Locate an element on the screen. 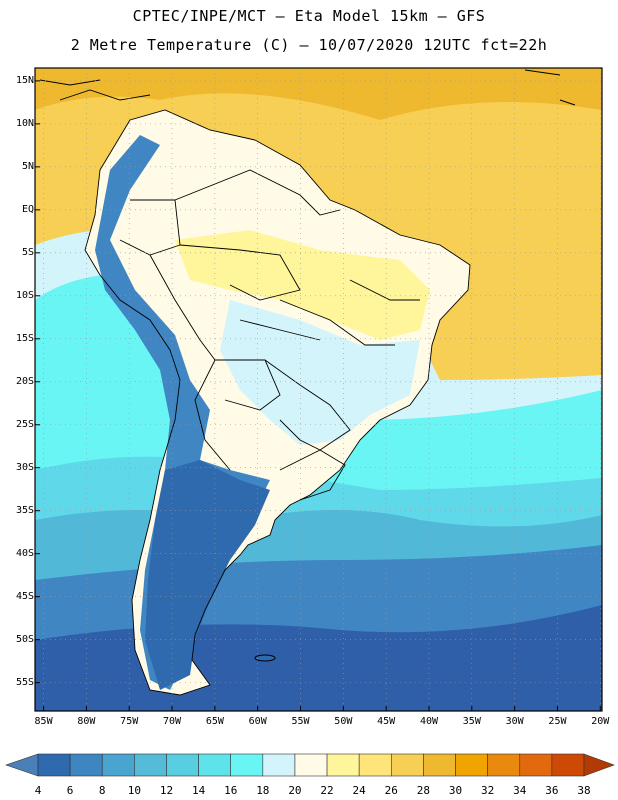 The image size is (618, 800). colorbar-label: 30 is located at coordinates (455, 790).